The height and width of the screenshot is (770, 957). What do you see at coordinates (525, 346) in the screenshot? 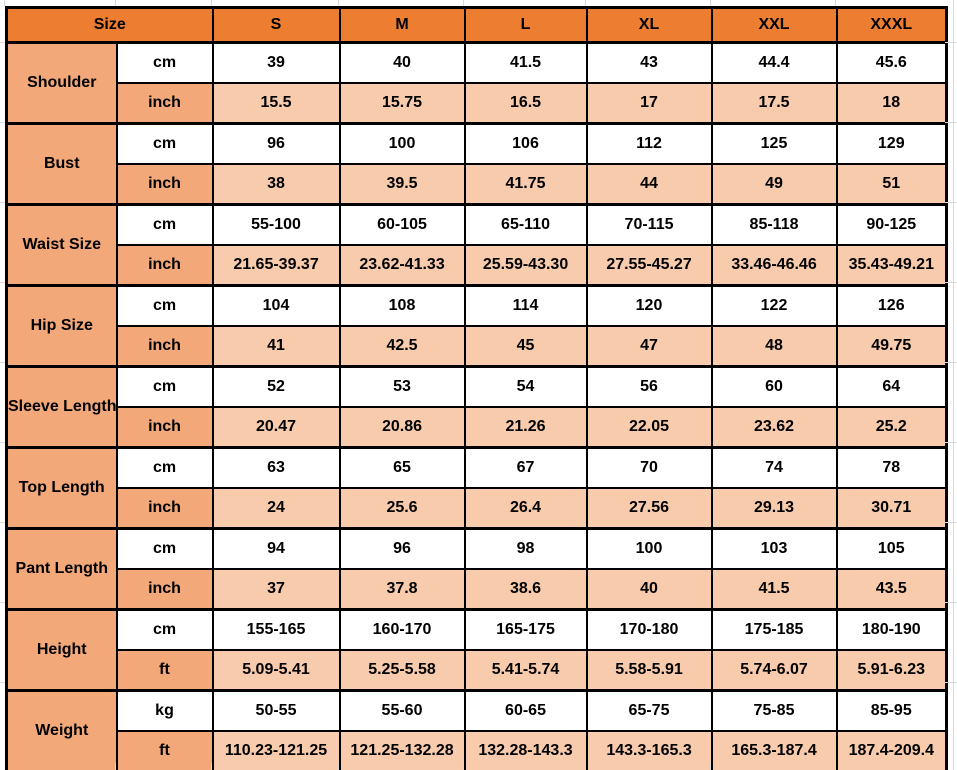
I see `value-cell: 45` at bounding box center [525, 346].